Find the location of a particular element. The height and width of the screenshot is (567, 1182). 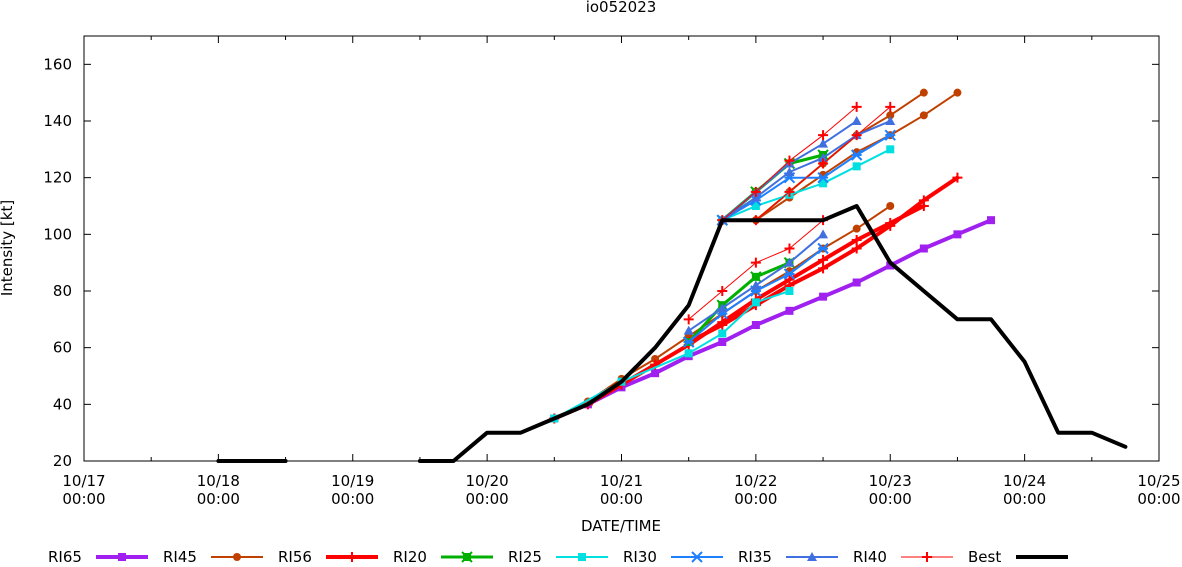

legend-item-ri40: RI40 is located at coordinates (903, 557).